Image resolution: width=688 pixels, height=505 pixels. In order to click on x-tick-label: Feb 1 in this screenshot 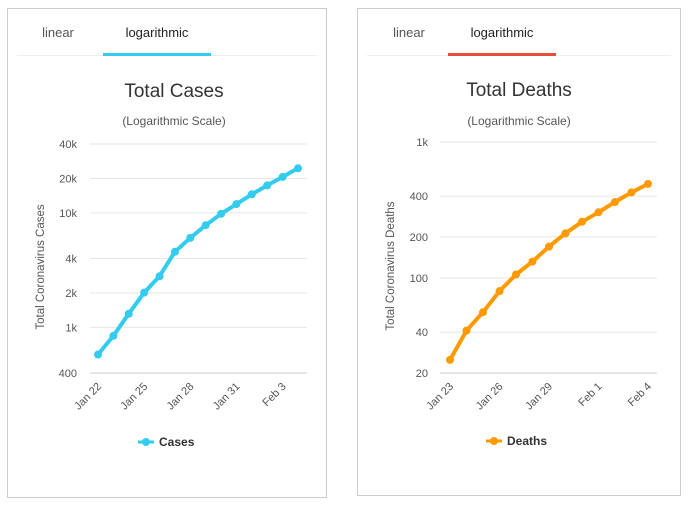, I will do `click(590, 395)`.